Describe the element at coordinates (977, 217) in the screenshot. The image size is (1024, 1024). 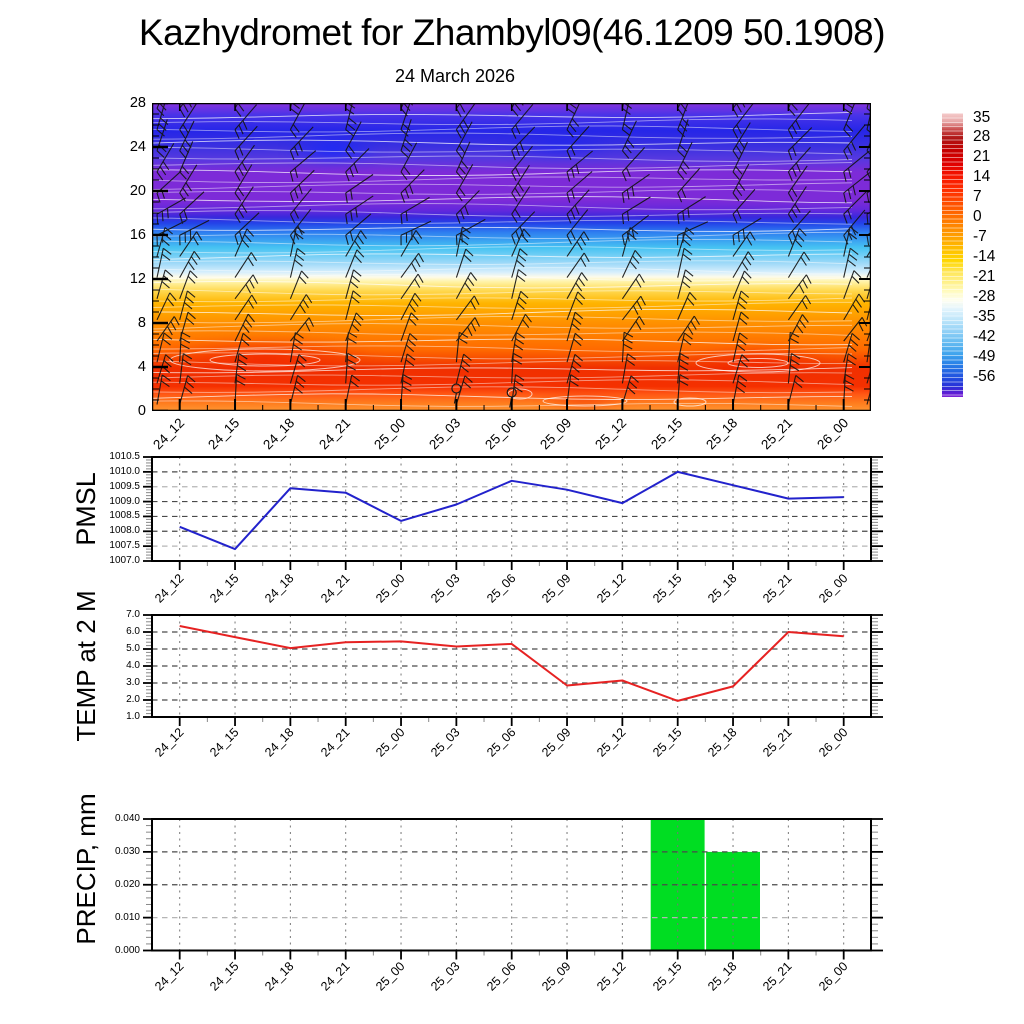
I see `colorbar-tick-label: 0` at that location.